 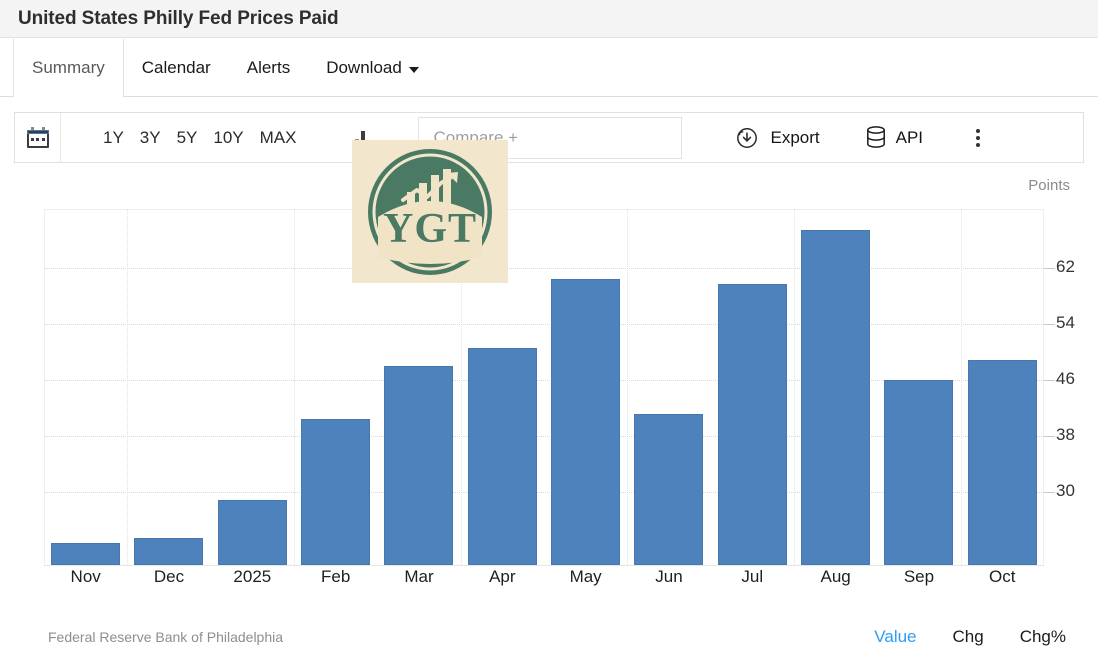 I want to click on database-icon, so click(x=875, y=137).